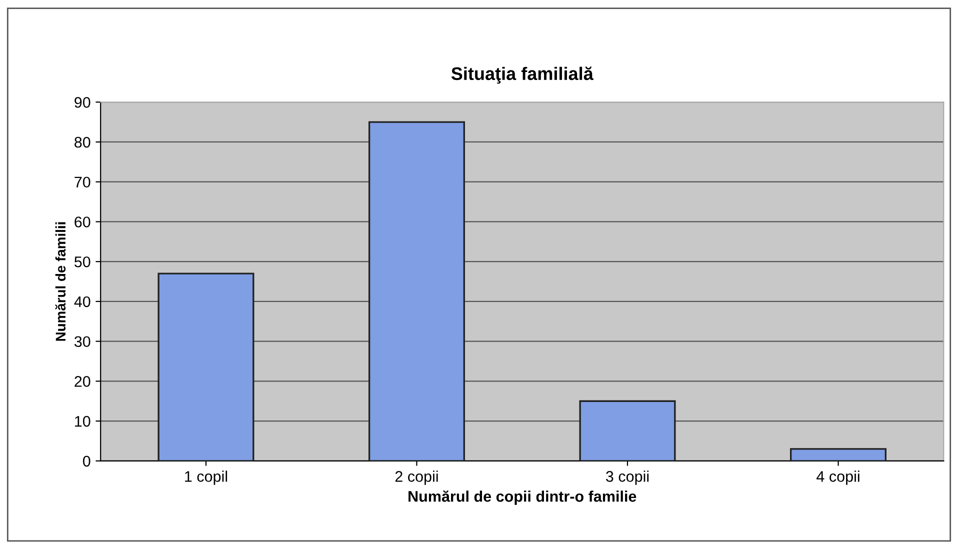  I want to click on y-tick-label: 30, so click(82, 342).